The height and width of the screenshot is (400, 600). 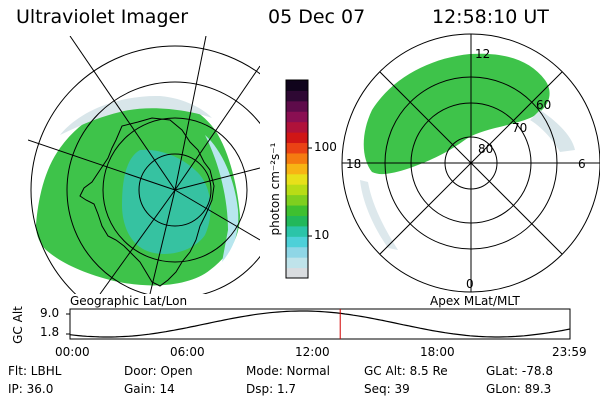 What do you see at coordinates (288, 371) in the screenshot?
I see `mode-status: Mode: Normal` at bounding box center [288, 371].